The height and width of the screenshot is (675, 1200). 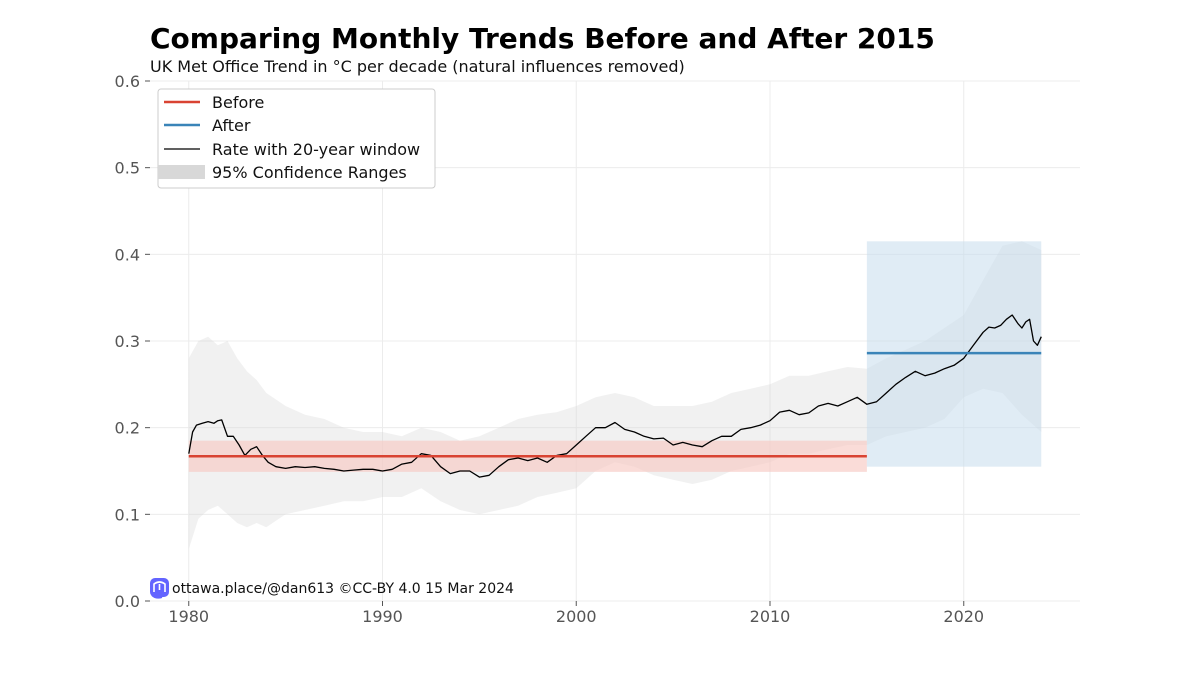 I want to click on x-tick-label: 1980, so click(x=188, y=616).